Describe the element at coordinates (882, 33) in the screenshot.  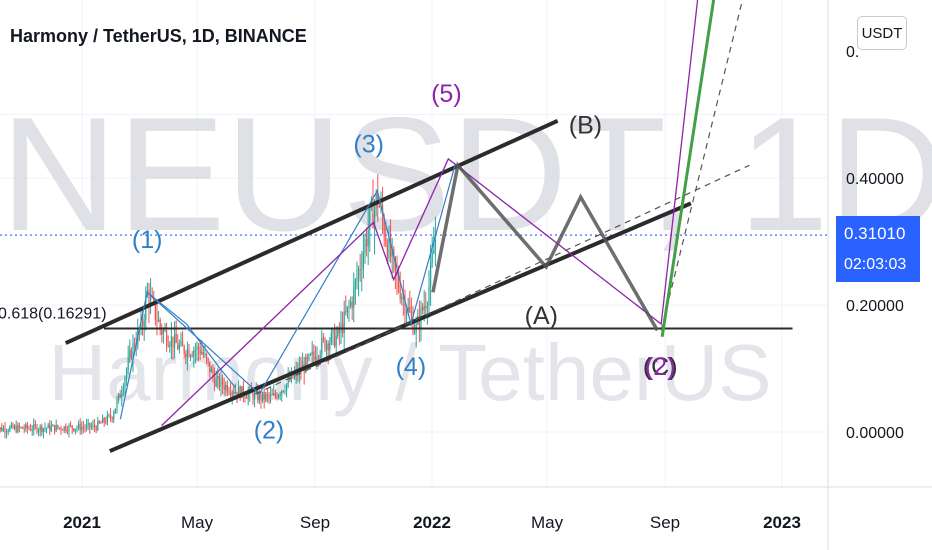
I see `currency-button: USDT` at that location.